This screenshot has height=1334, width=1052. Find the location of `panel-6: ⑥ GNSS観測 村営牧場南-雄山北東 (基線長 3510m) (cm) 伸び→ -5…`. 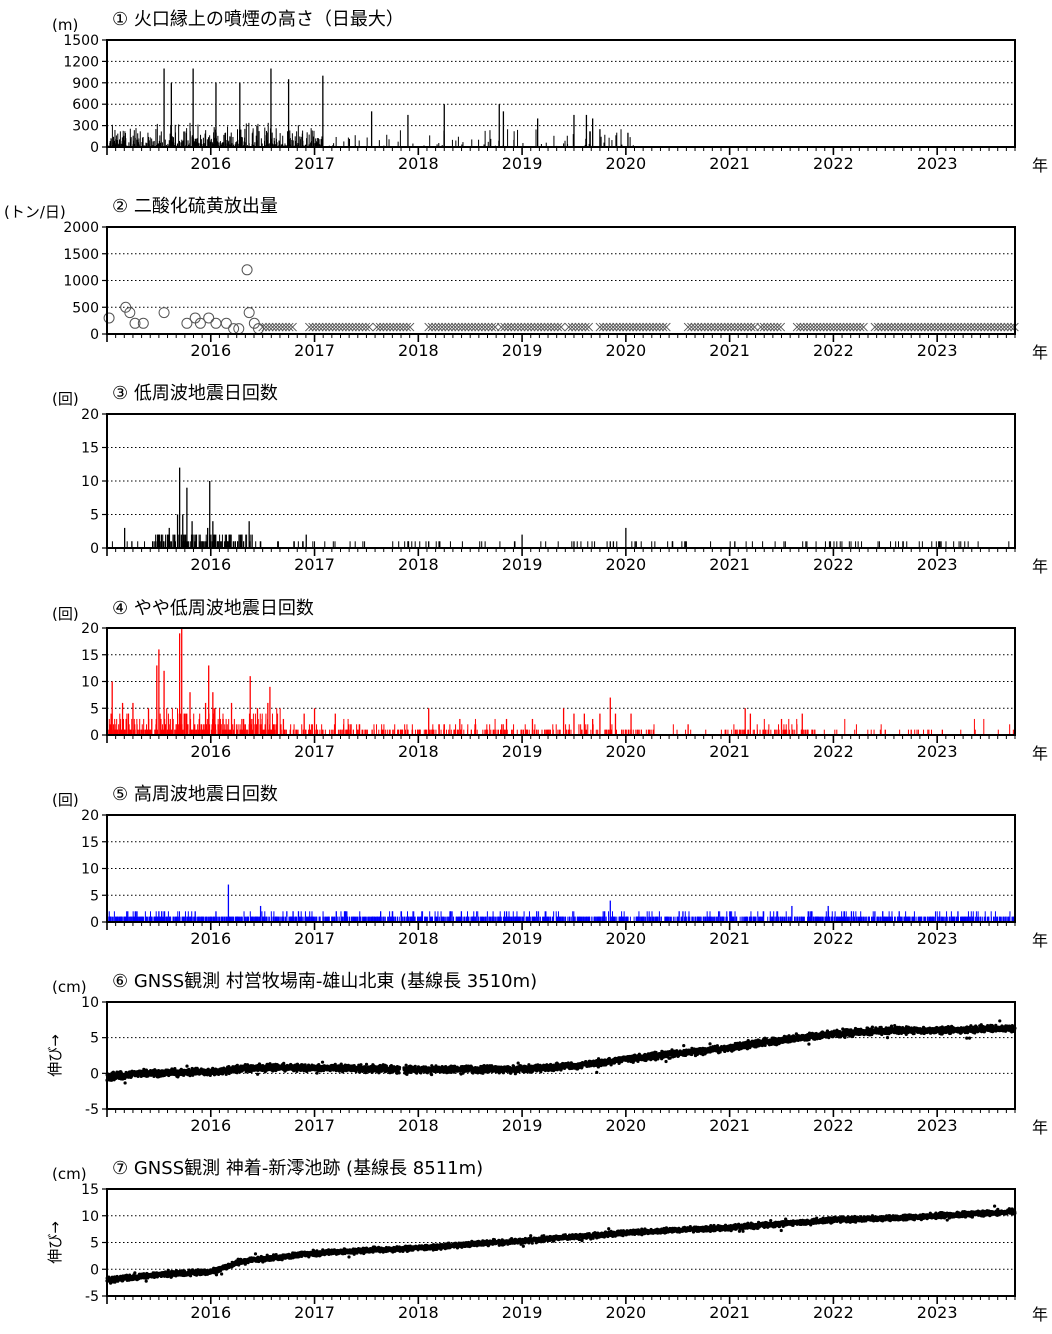

panel-6: ⑥ GNSS観測 村営牧場南-雄山北東 (基線長 3510m) (cm) 伸び→ -5… is located at coordinates (547, 1054).